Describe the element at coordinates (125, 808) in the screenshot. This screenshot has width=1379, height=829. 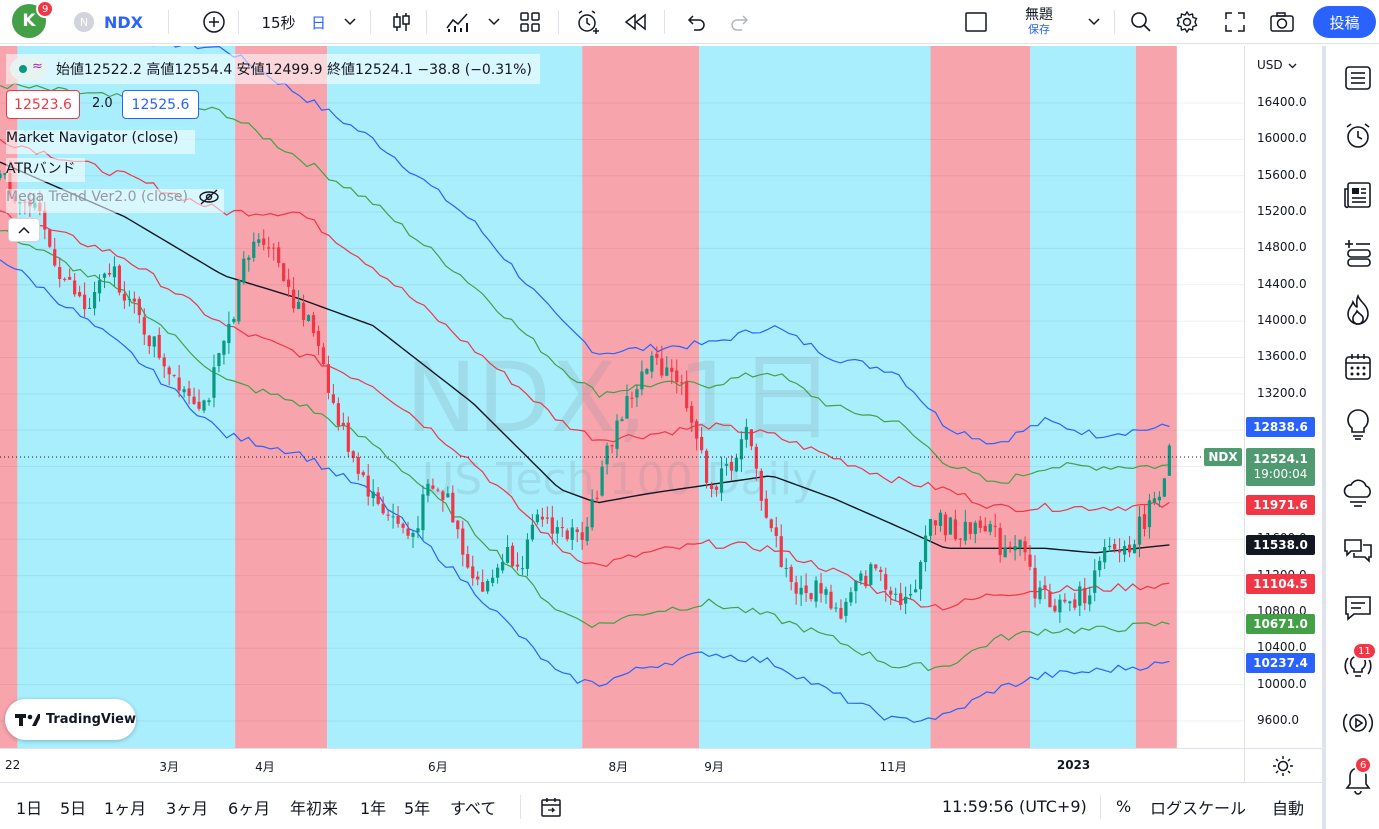
I see `range-1m-button: 1ヶ月` at that location.